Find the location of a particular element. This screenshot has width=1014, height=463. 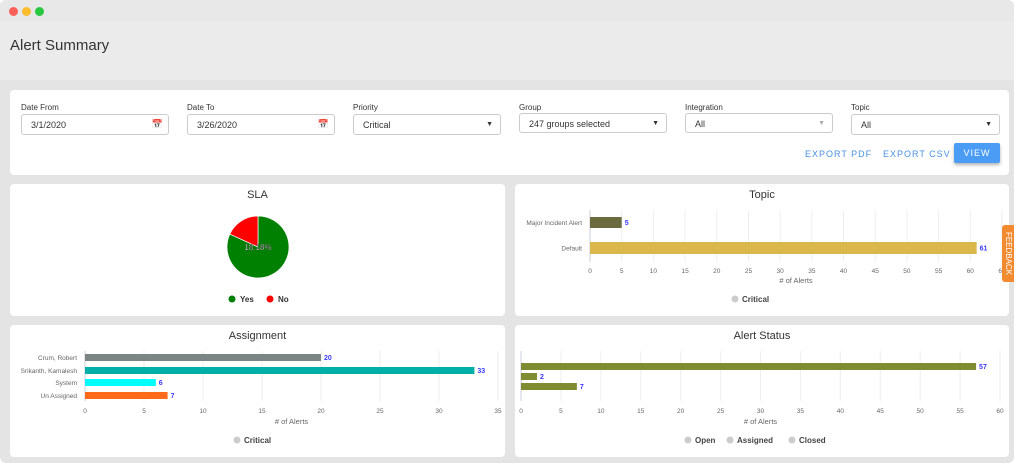

date-from-input: 3/1/2020 📅 is located at coordinates (95, 124).